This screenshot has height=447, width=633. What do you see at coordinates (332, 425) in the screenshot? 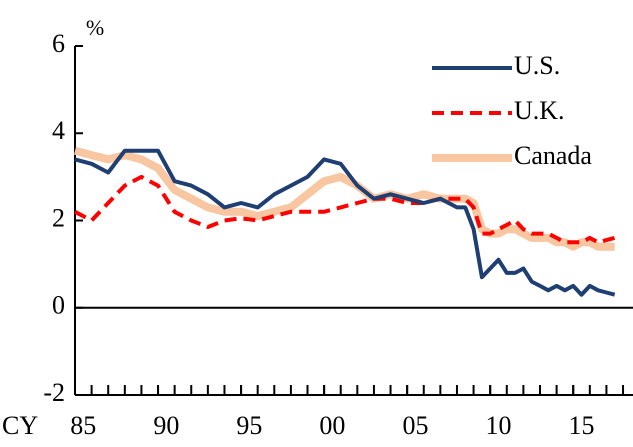
I see `x-tick-label: 00` at bounding box center [332, 425].